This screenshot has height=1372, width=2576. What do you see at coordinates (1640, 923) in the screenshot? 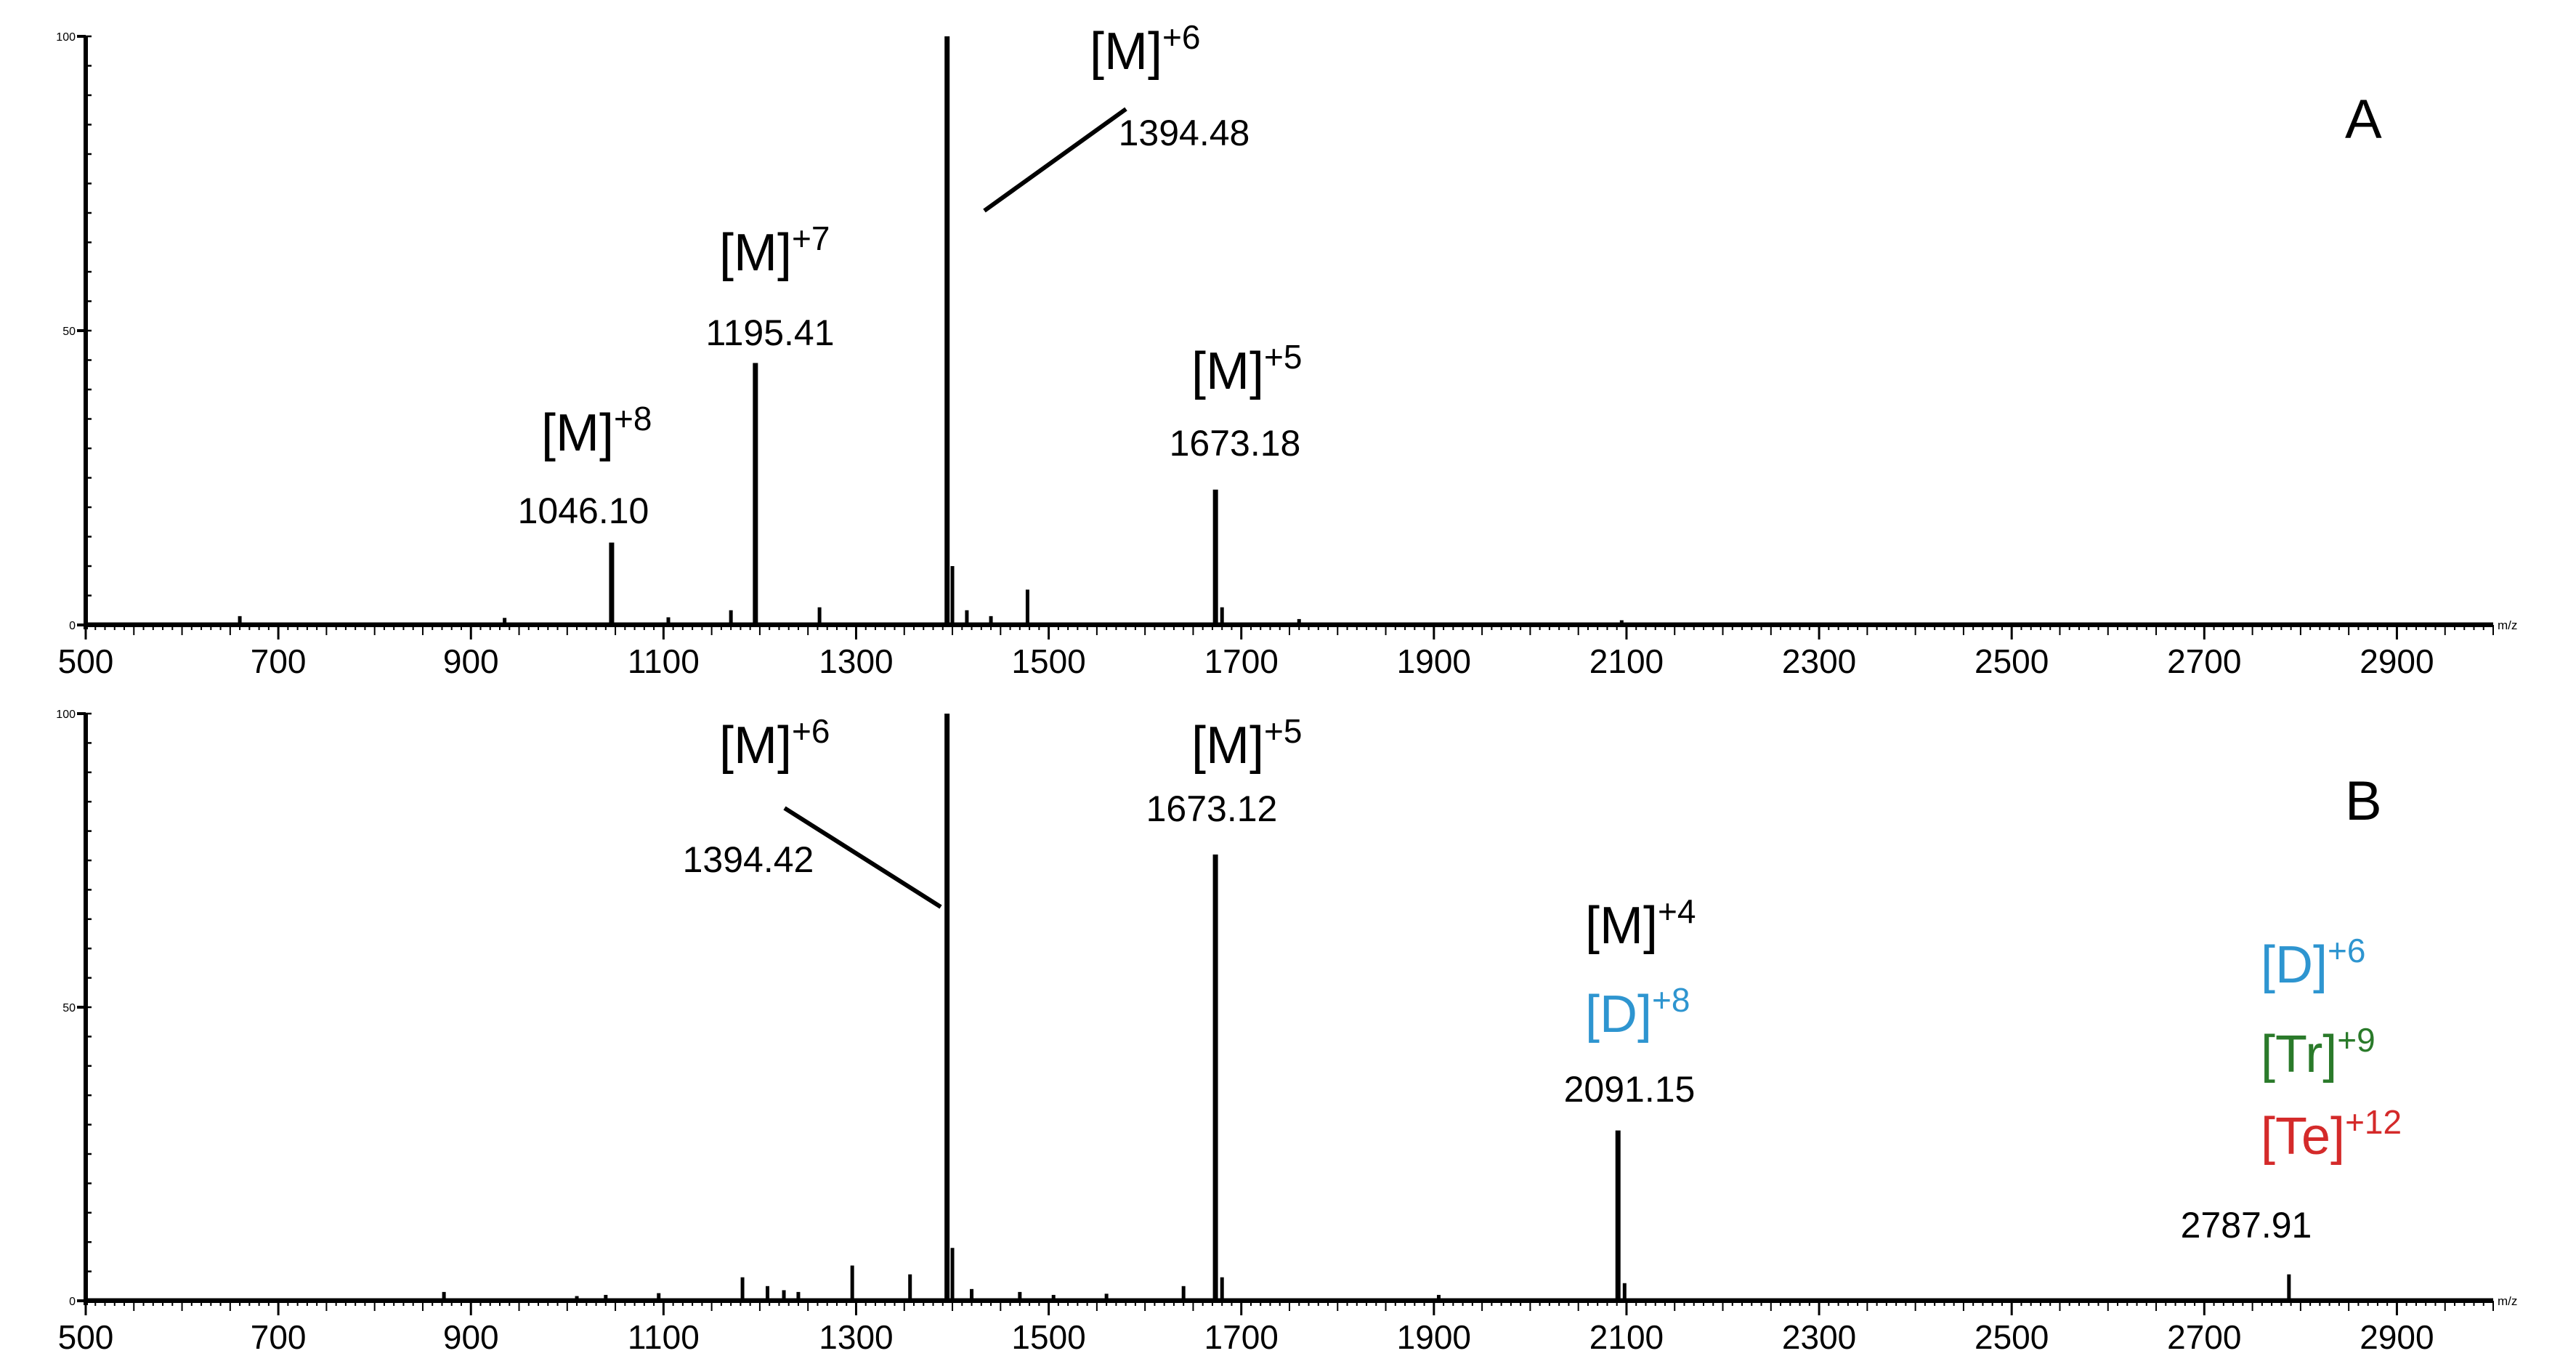
I see `ion-label: [M]+4` at bounding box center [1640, 923].